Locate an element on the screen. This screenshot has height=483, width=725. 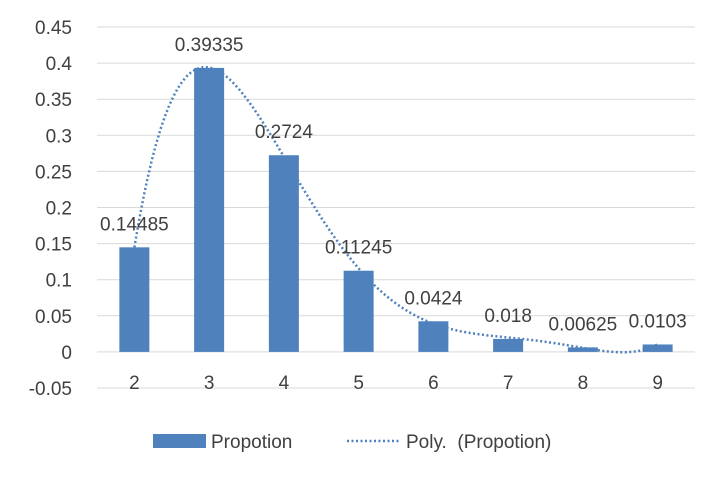
y-tick-label: 0.35 is located at coordinates (53, 100).